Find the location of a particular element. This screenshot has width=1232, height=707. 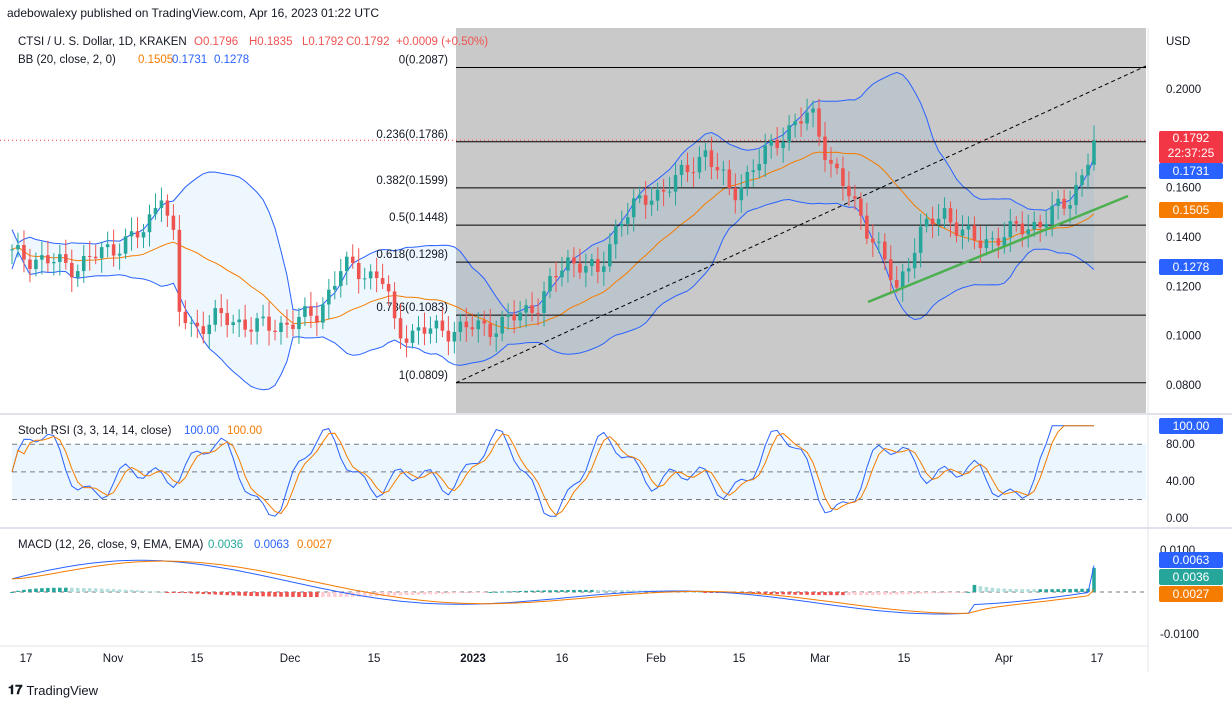

macd-signal-badge: 0.0027 is located at coordinates (1191, 594).